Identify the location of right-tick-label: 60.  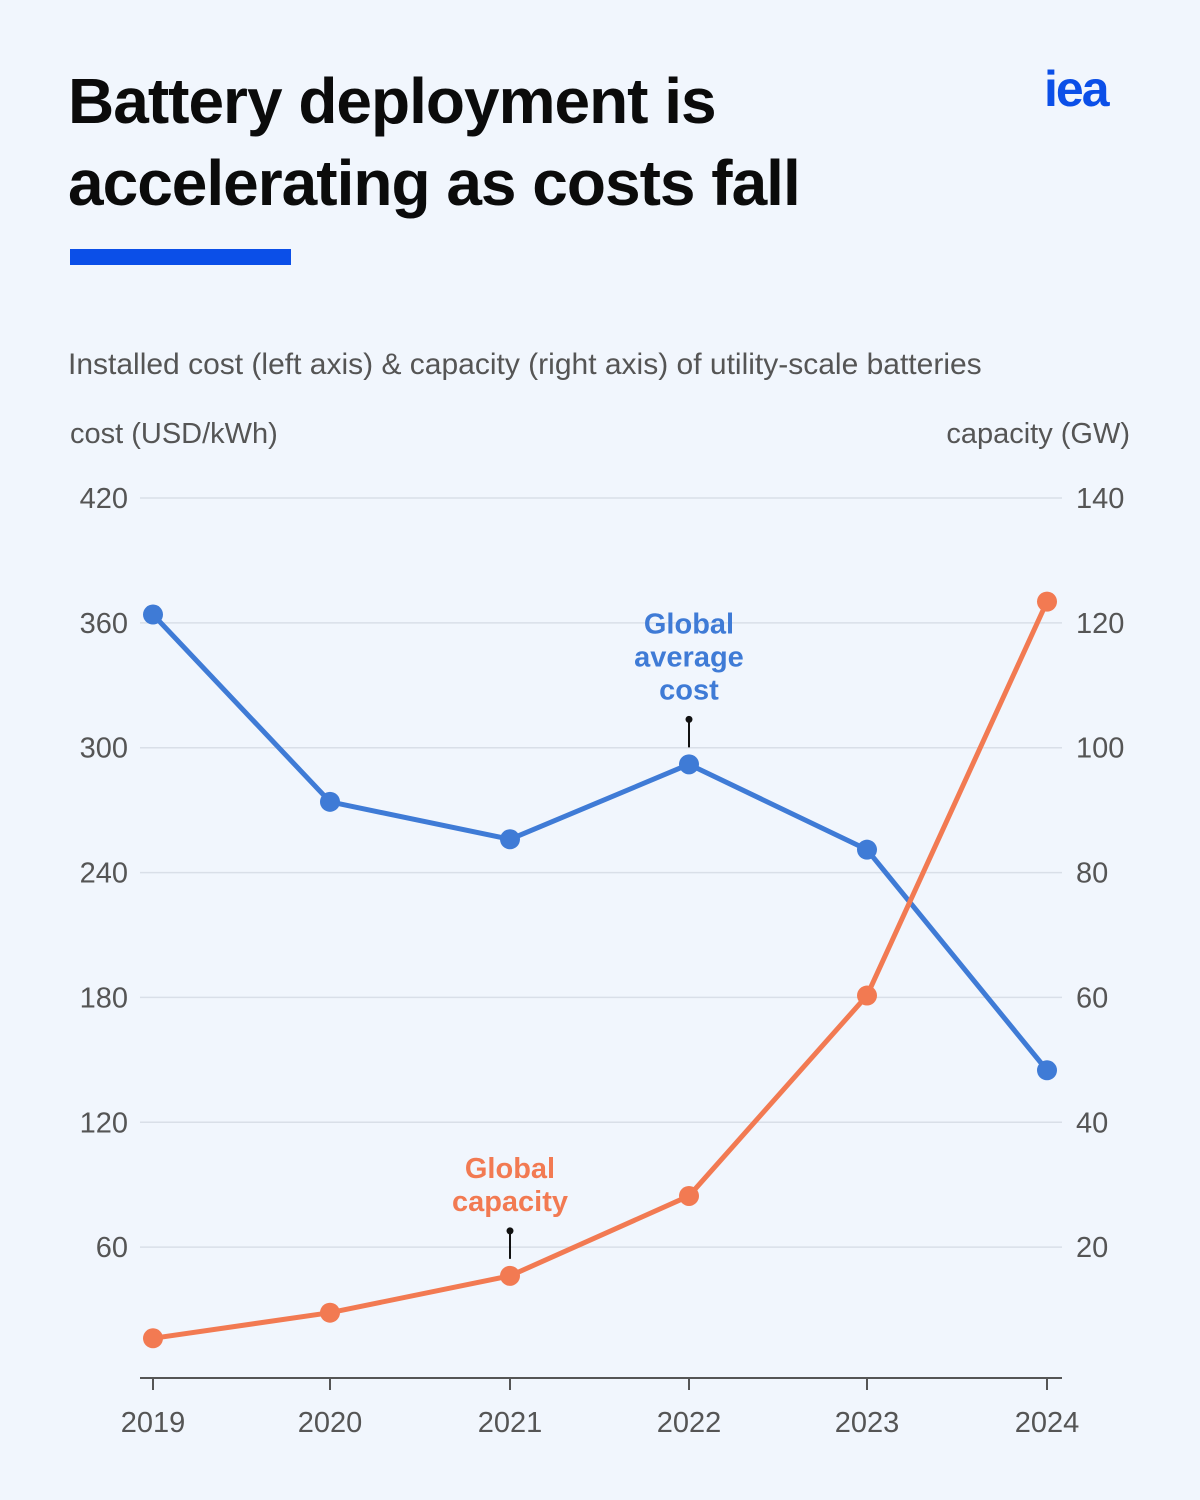
(1092, 998).